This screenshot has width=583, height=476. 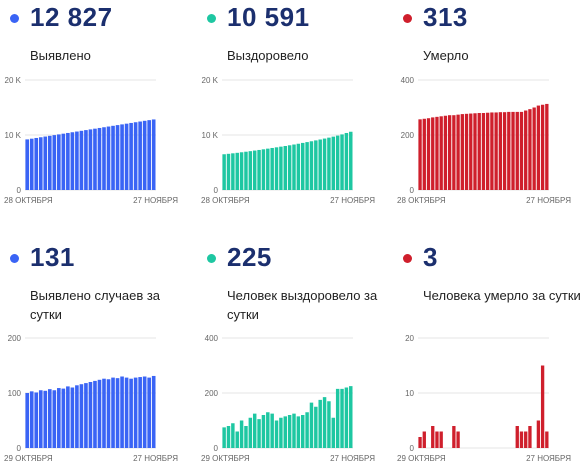 What do you see at coordinates (210, 80) in the screenshot?
I see `y-tick-label: 20 K` at bounding box center [210, 80].